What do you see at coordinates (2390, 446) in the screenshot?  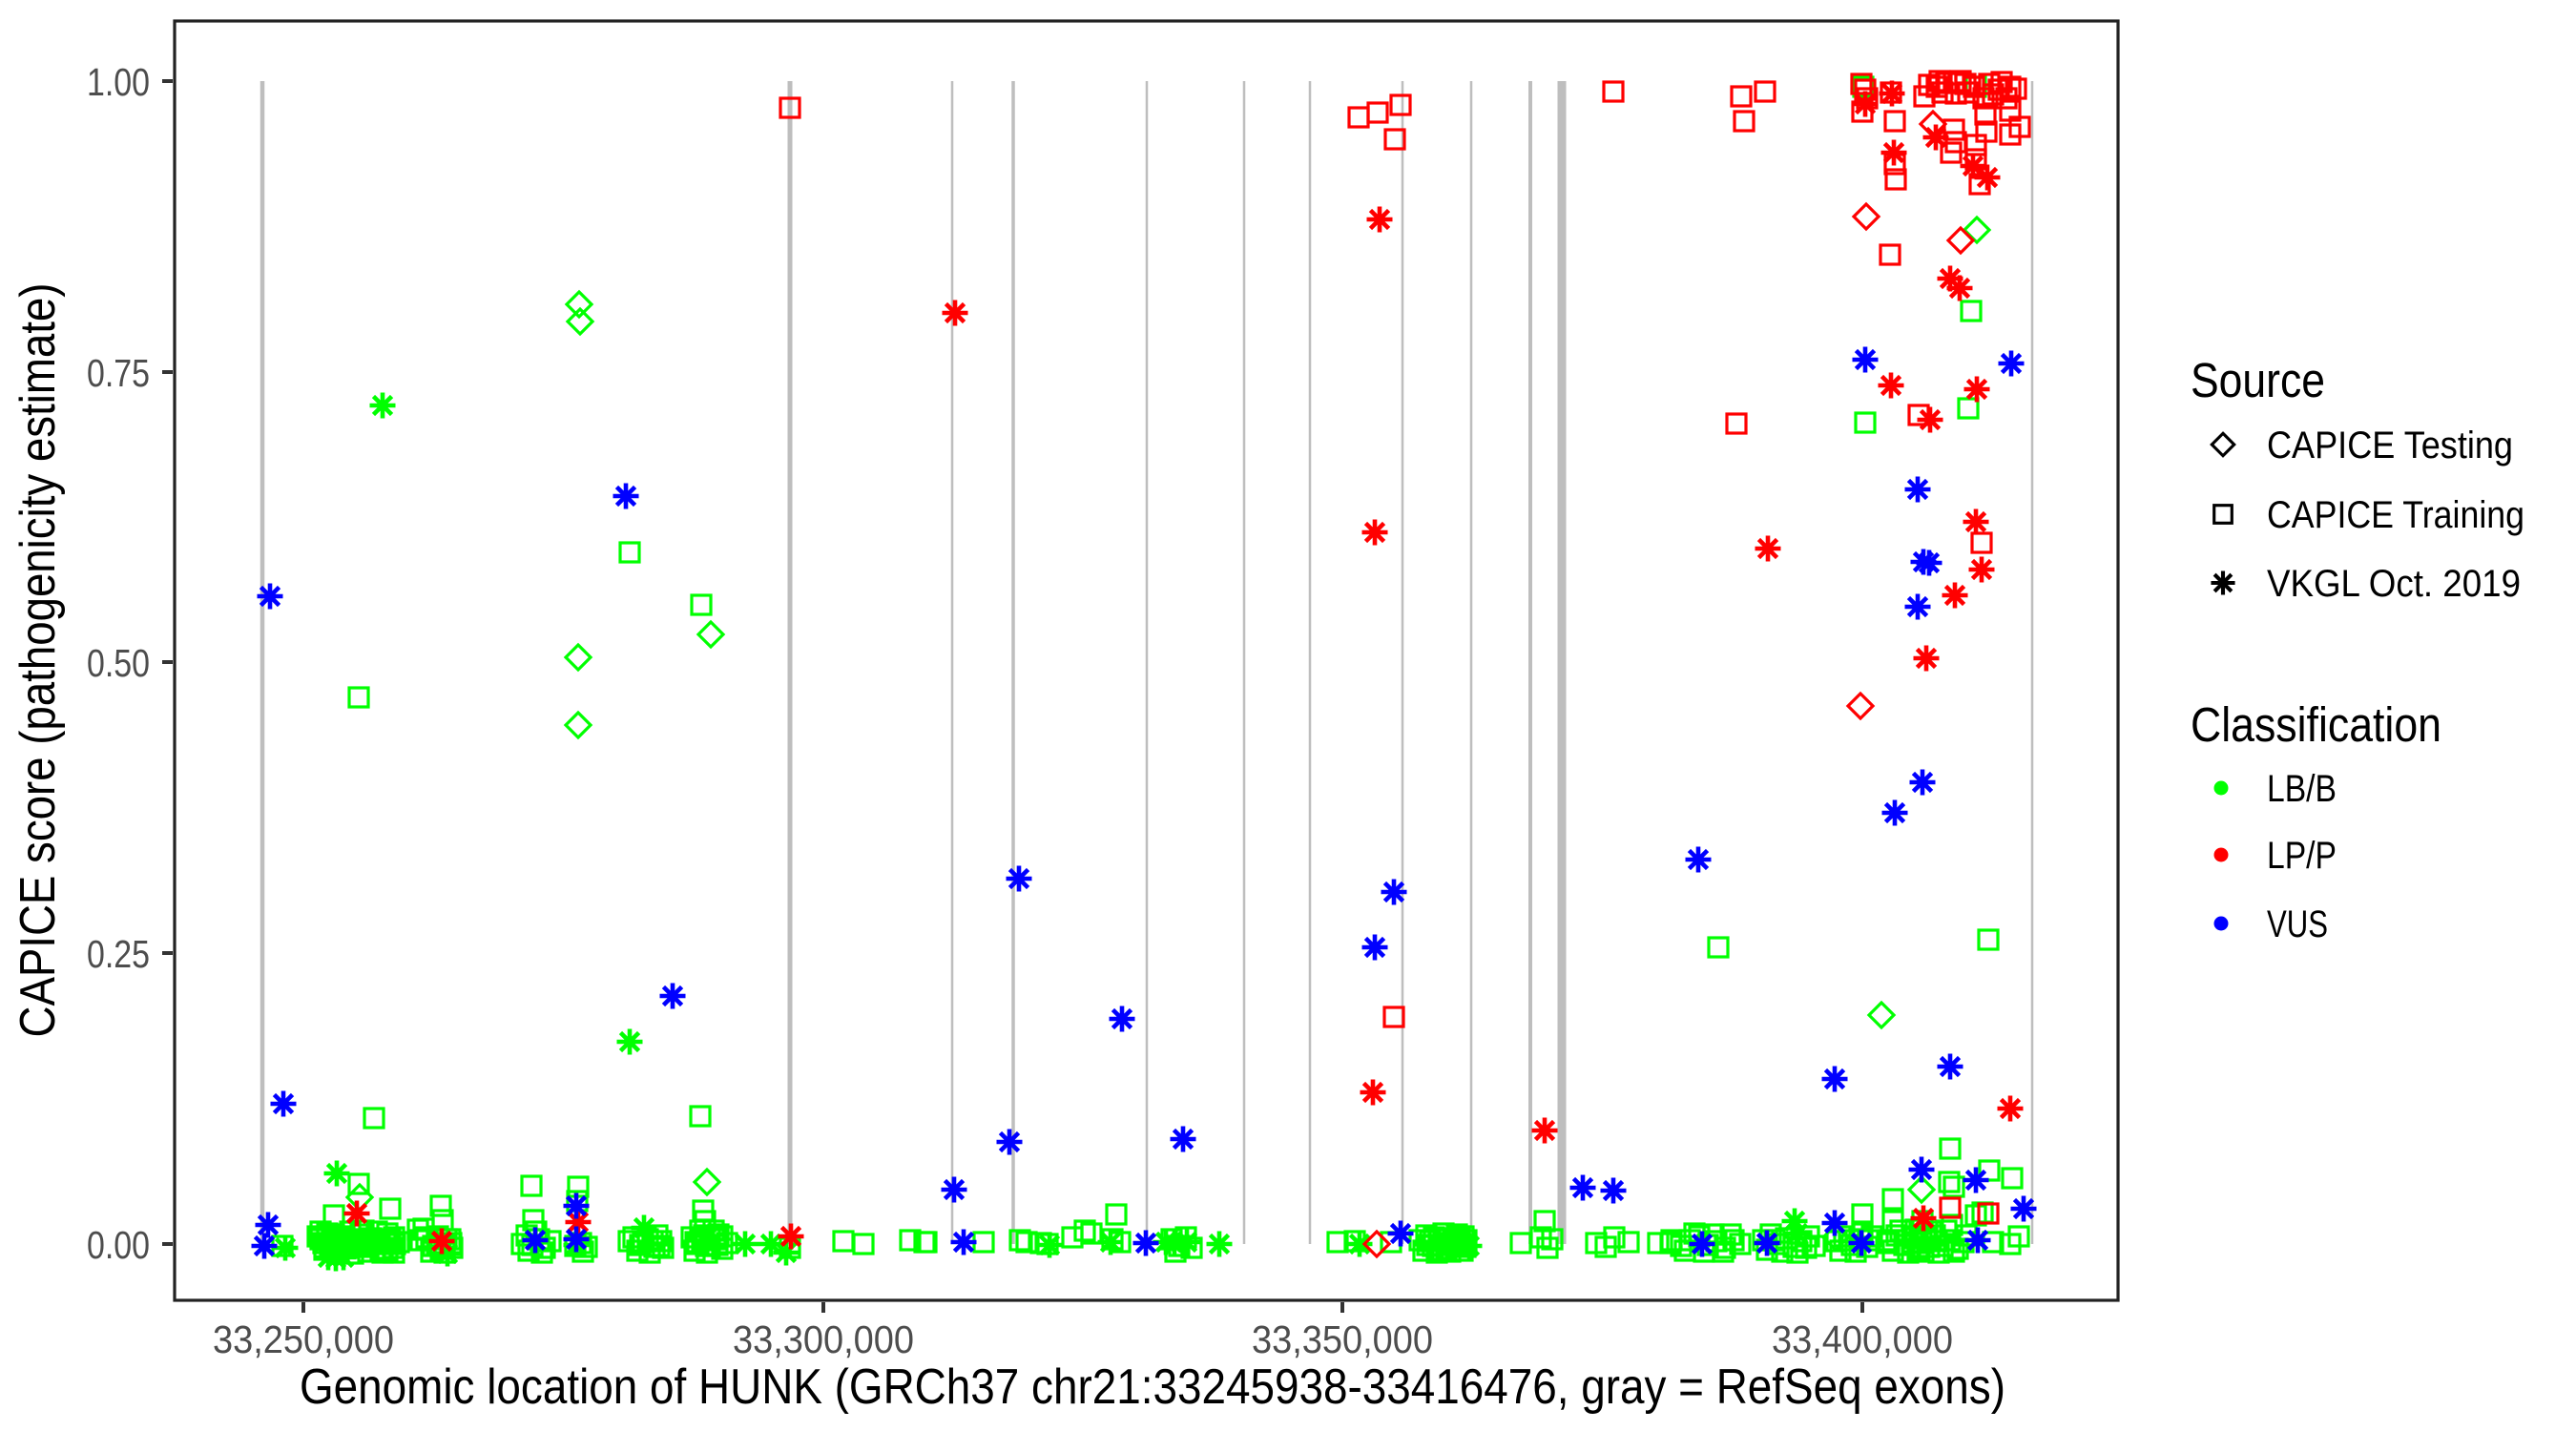 I see `svg-text: CAPICE Testing` at bounding box center [2390, 446].